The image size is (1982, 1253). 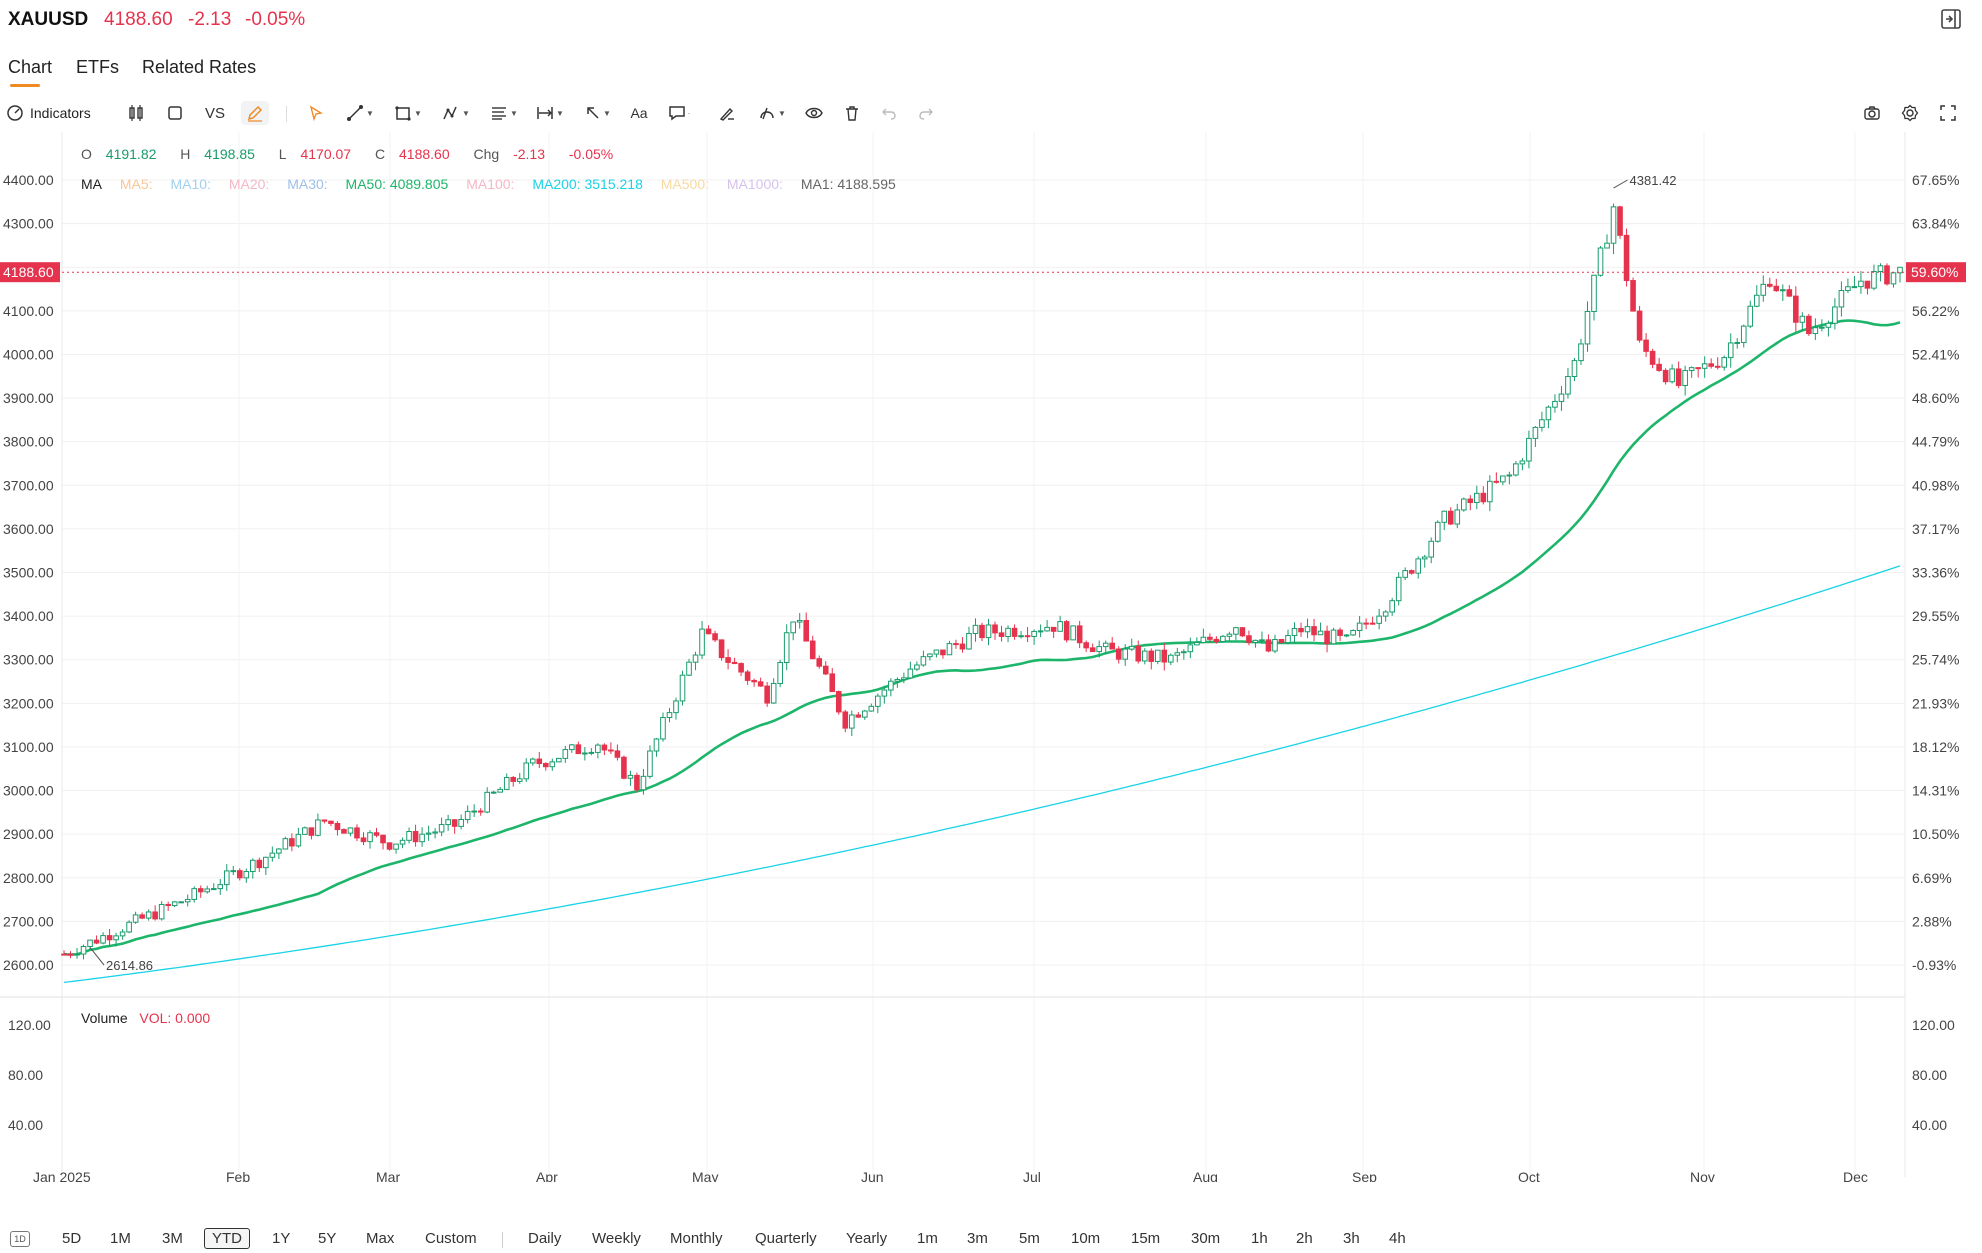 I want to click on delete-drawings-button, so click(x=852, y=113).